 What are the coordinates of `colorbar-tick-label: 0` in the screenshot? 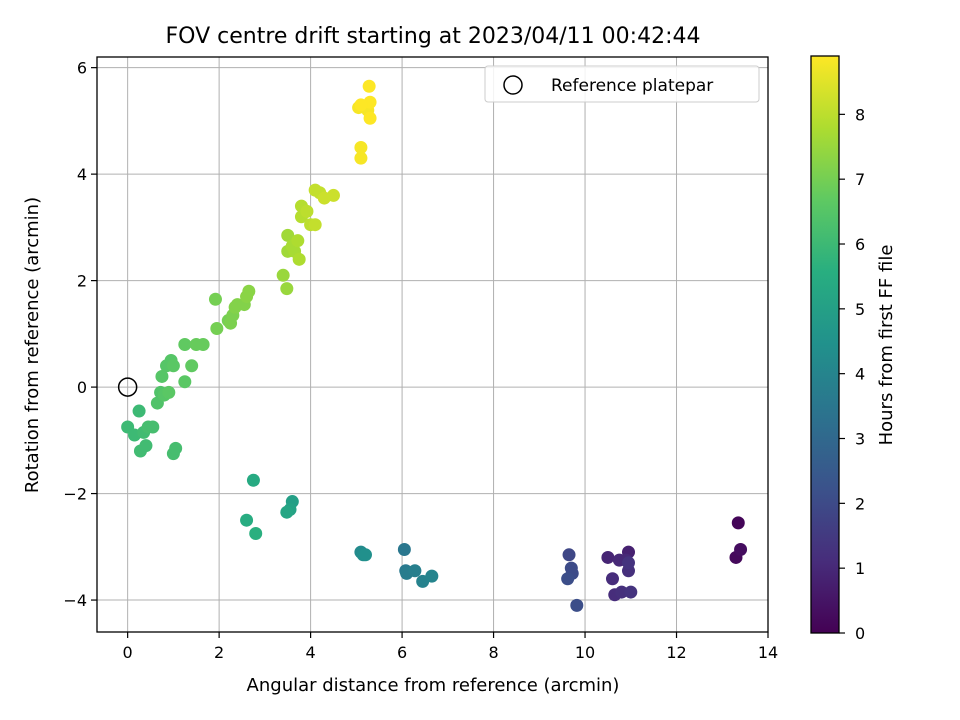 It's located at (860, 633).